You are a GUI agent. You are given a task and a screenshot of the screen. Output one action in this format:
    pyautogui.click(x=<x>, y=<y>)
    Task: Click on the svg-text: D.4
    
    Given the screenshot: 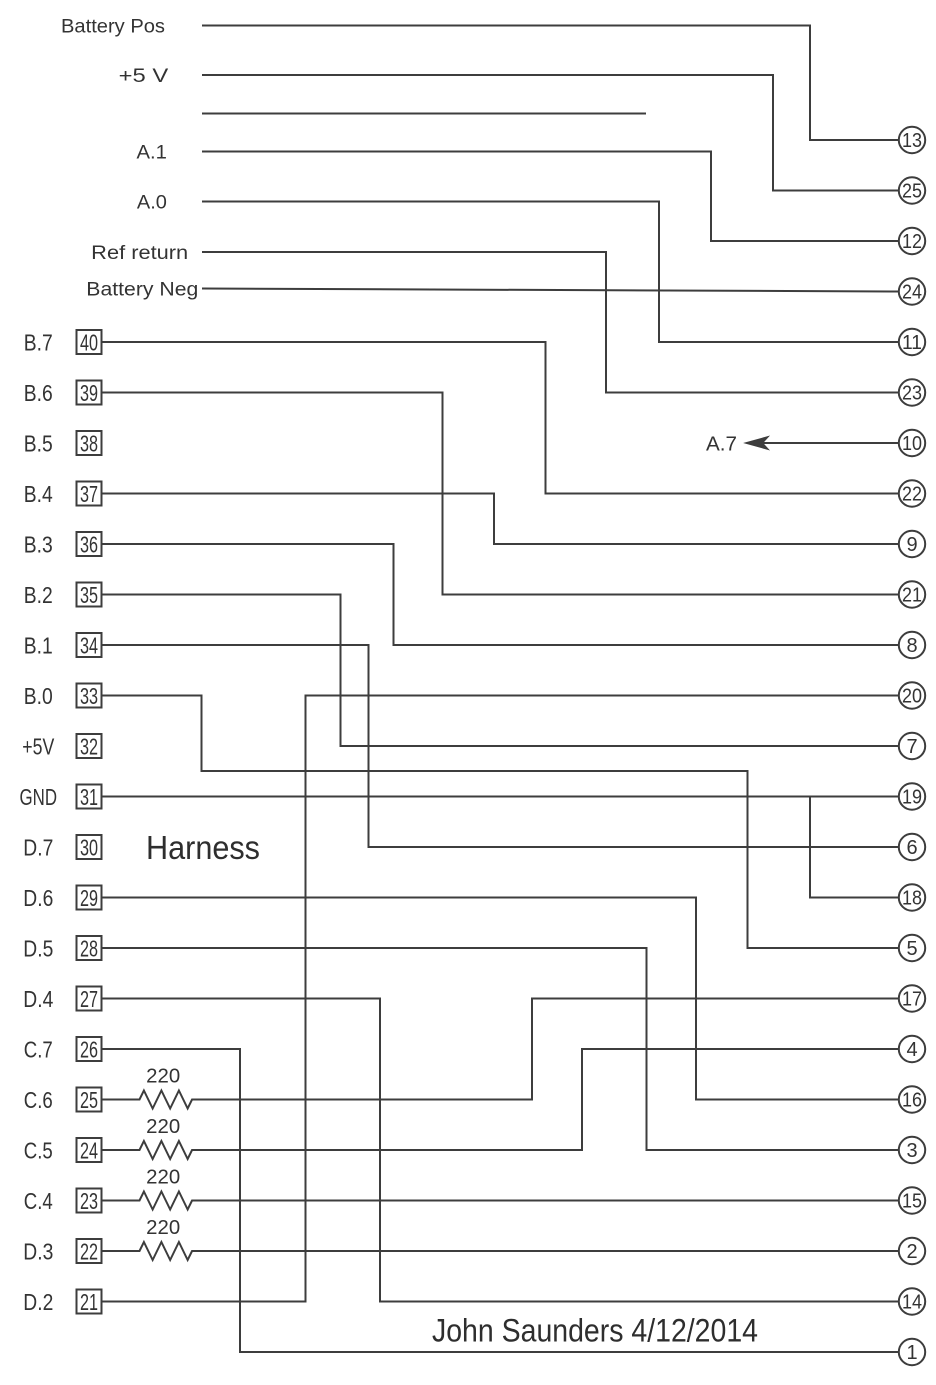 What is the action you would take?
    pyautogui.click(x=38, y=999)
    